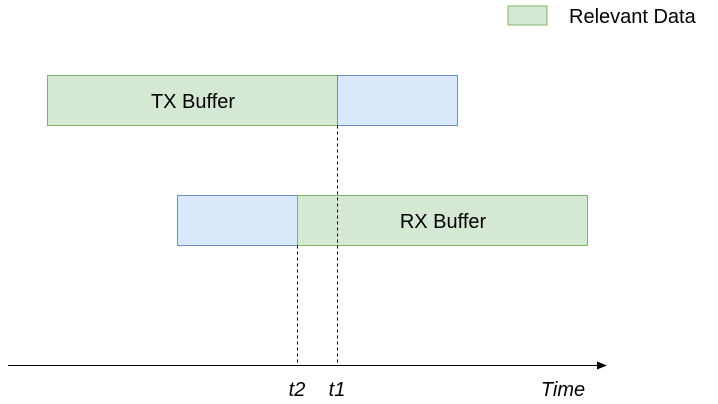 This screenshot has width=718, height=404. Describe the element at coordinates (397, 100) in the screenshot. I see `tx-buffer-other-segment` at that location.